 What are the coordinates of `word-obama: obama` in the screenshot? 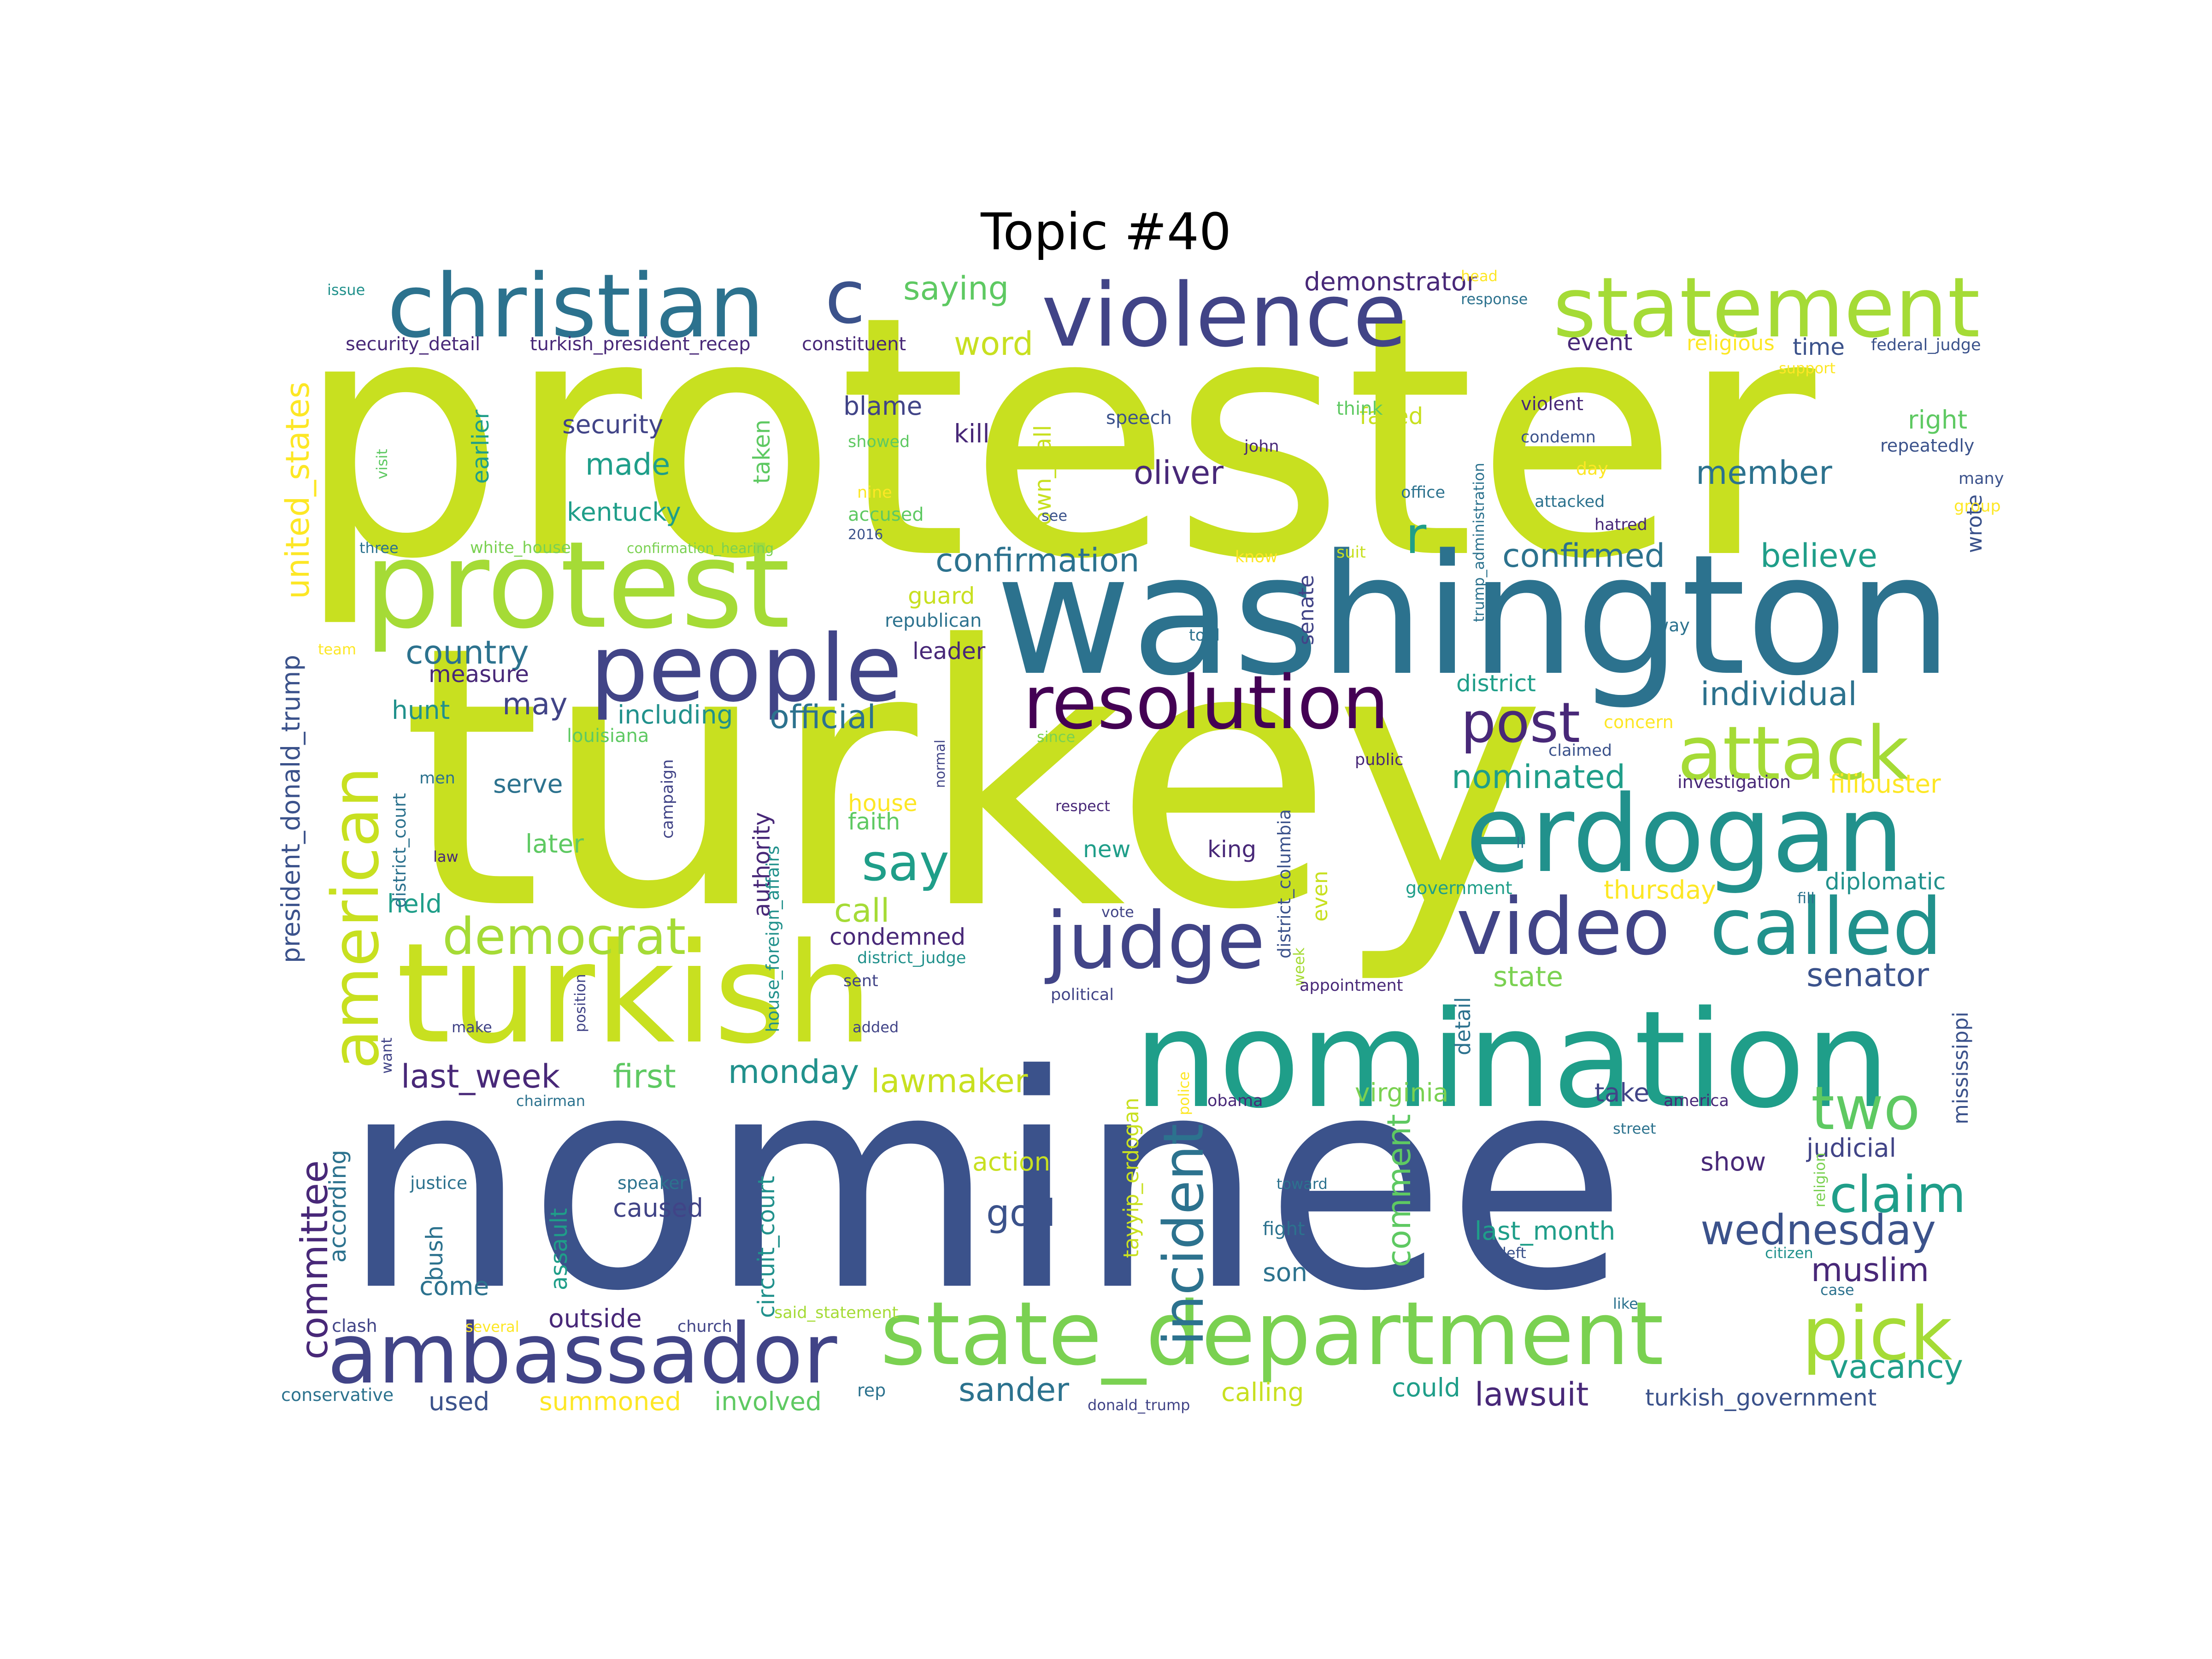 It's located at (1235, 1101).